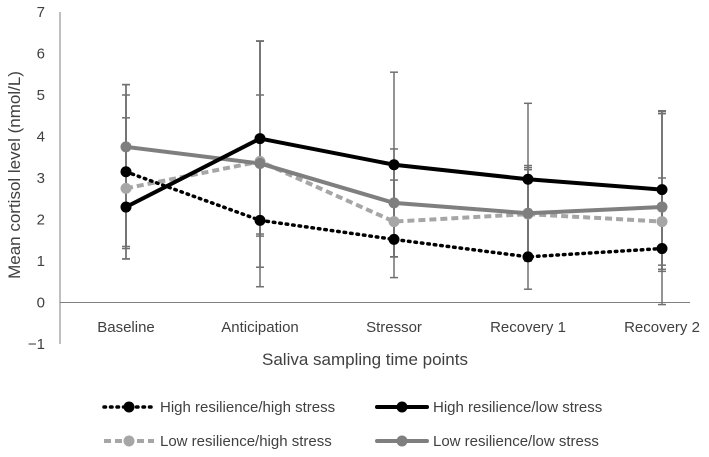  What do you see at coordinates (41, 303) in the screenshot?
I see `y-tick-label: 0` at bounding box center [41, 303].